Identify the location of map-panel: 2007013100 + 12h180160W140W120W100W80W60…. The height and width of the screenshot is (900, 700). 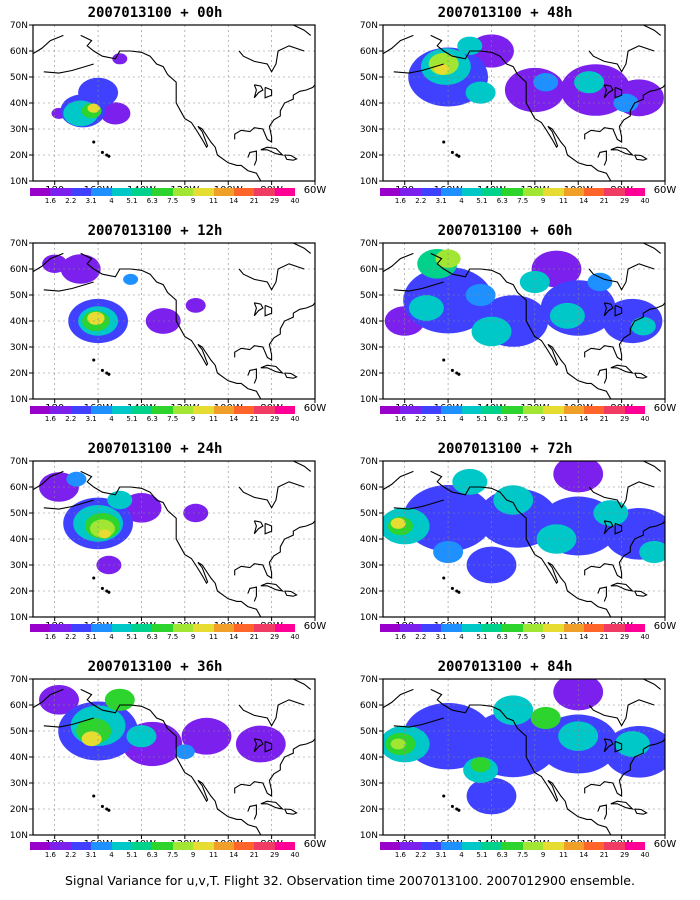
(166, 328).